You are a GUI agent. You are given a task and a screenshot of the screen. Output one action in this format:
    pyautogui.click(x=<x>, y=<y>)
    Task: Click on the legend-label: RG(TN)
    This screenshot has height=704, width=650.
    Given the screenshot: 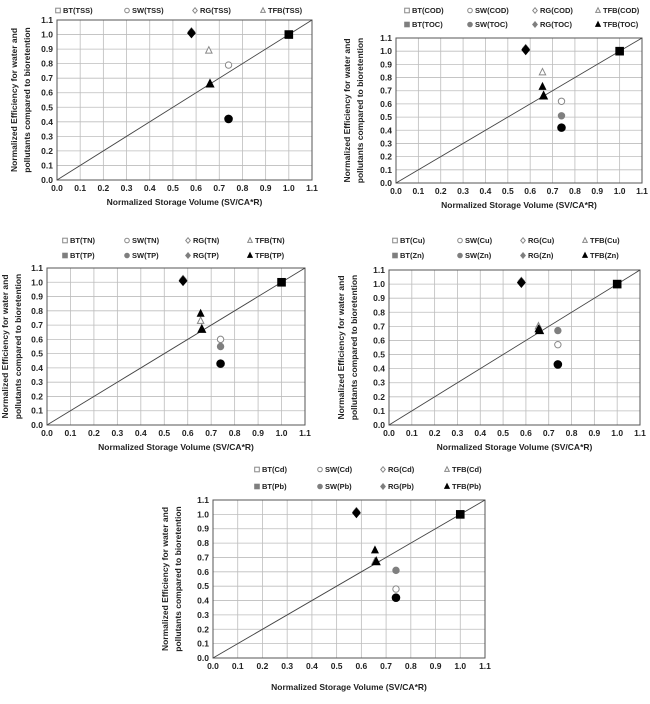 What is the action you would take?
    pyautogui.click(x=206, y=240)
    